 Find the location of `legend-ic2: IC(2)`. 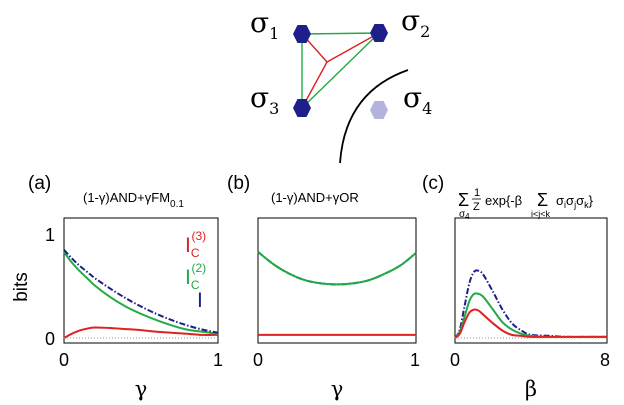

legend-ic2: IC(2) is located at coordinates (195, 276).